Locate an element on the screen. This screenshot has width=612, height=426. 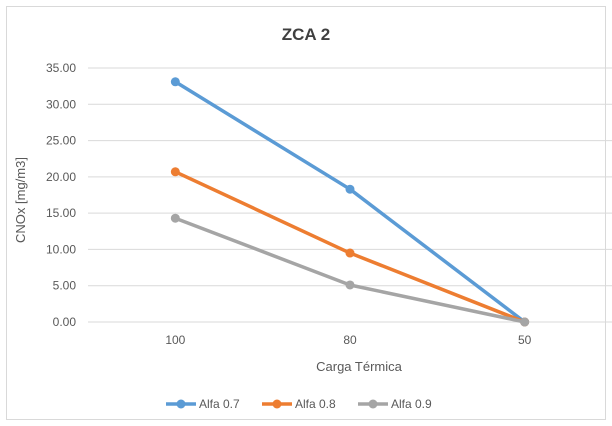
legend-item-2: Alfa 0.8 is located at coordinates (299, 404).